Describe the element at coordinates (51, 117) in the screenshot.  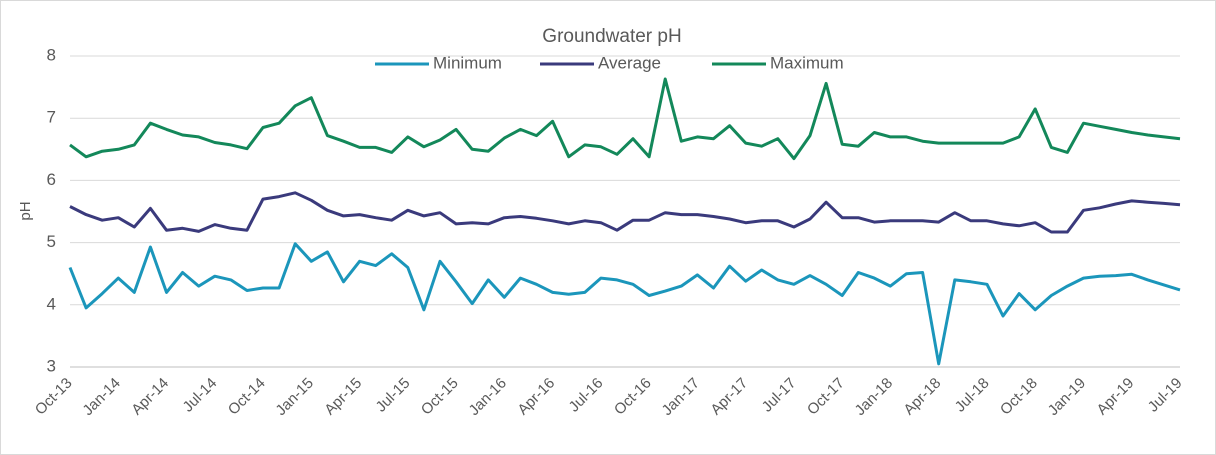
I see `y-tick-label: 7` at that location.